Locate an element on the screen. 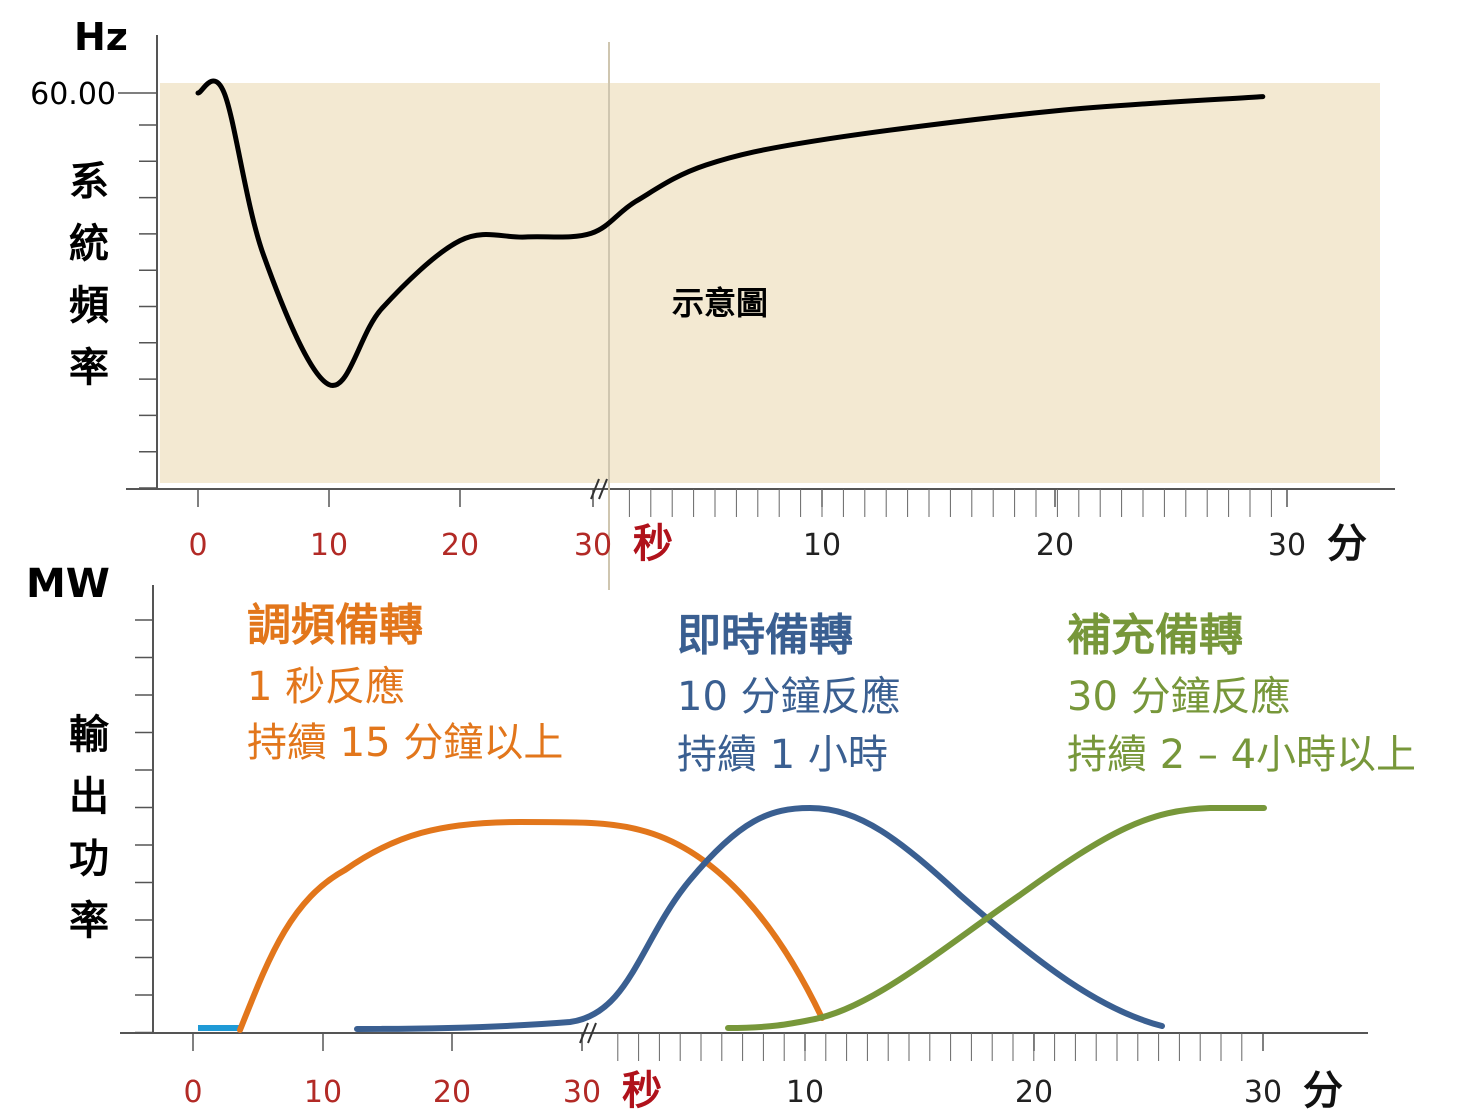 The height and width of the screenshot is (1118, 1475). legend-response: 10 分鐘反應 is located at coordinates (789, 697).